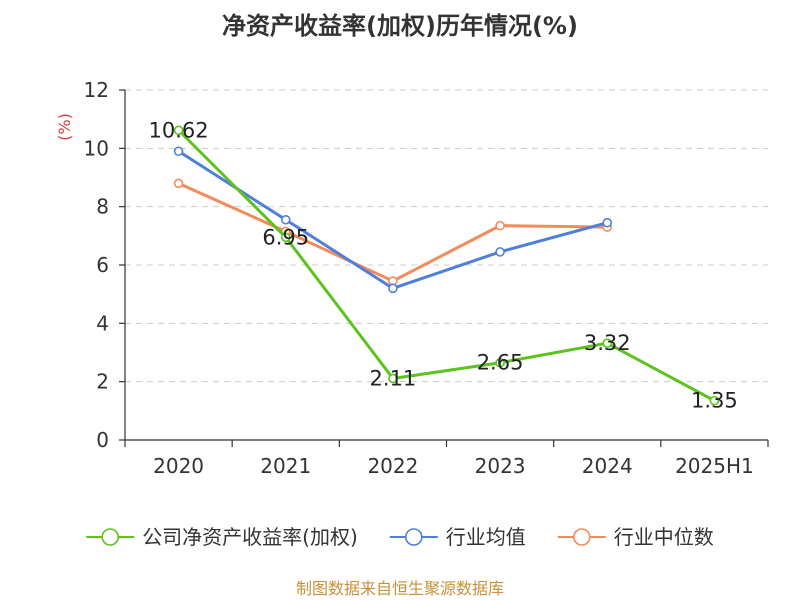  Describe the element at coordinates (250, 537) in the screenshot. I see `legend-label-0: 公司净资产收益率(加权)` at that location.